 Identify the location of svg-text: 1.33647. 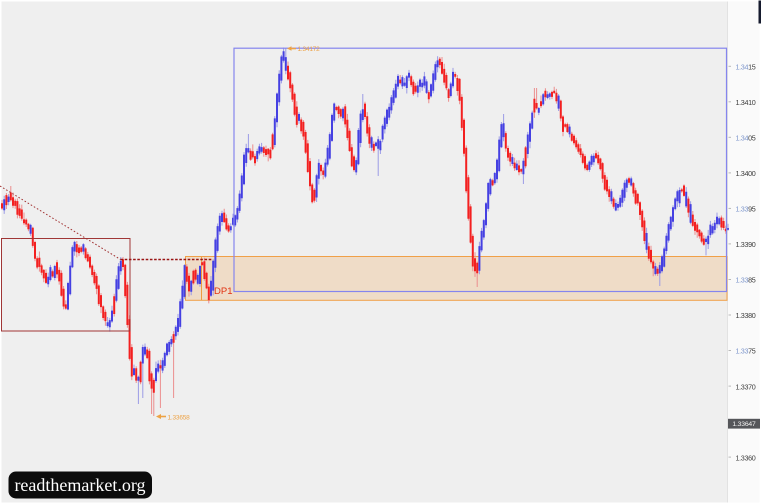
(744, 424).